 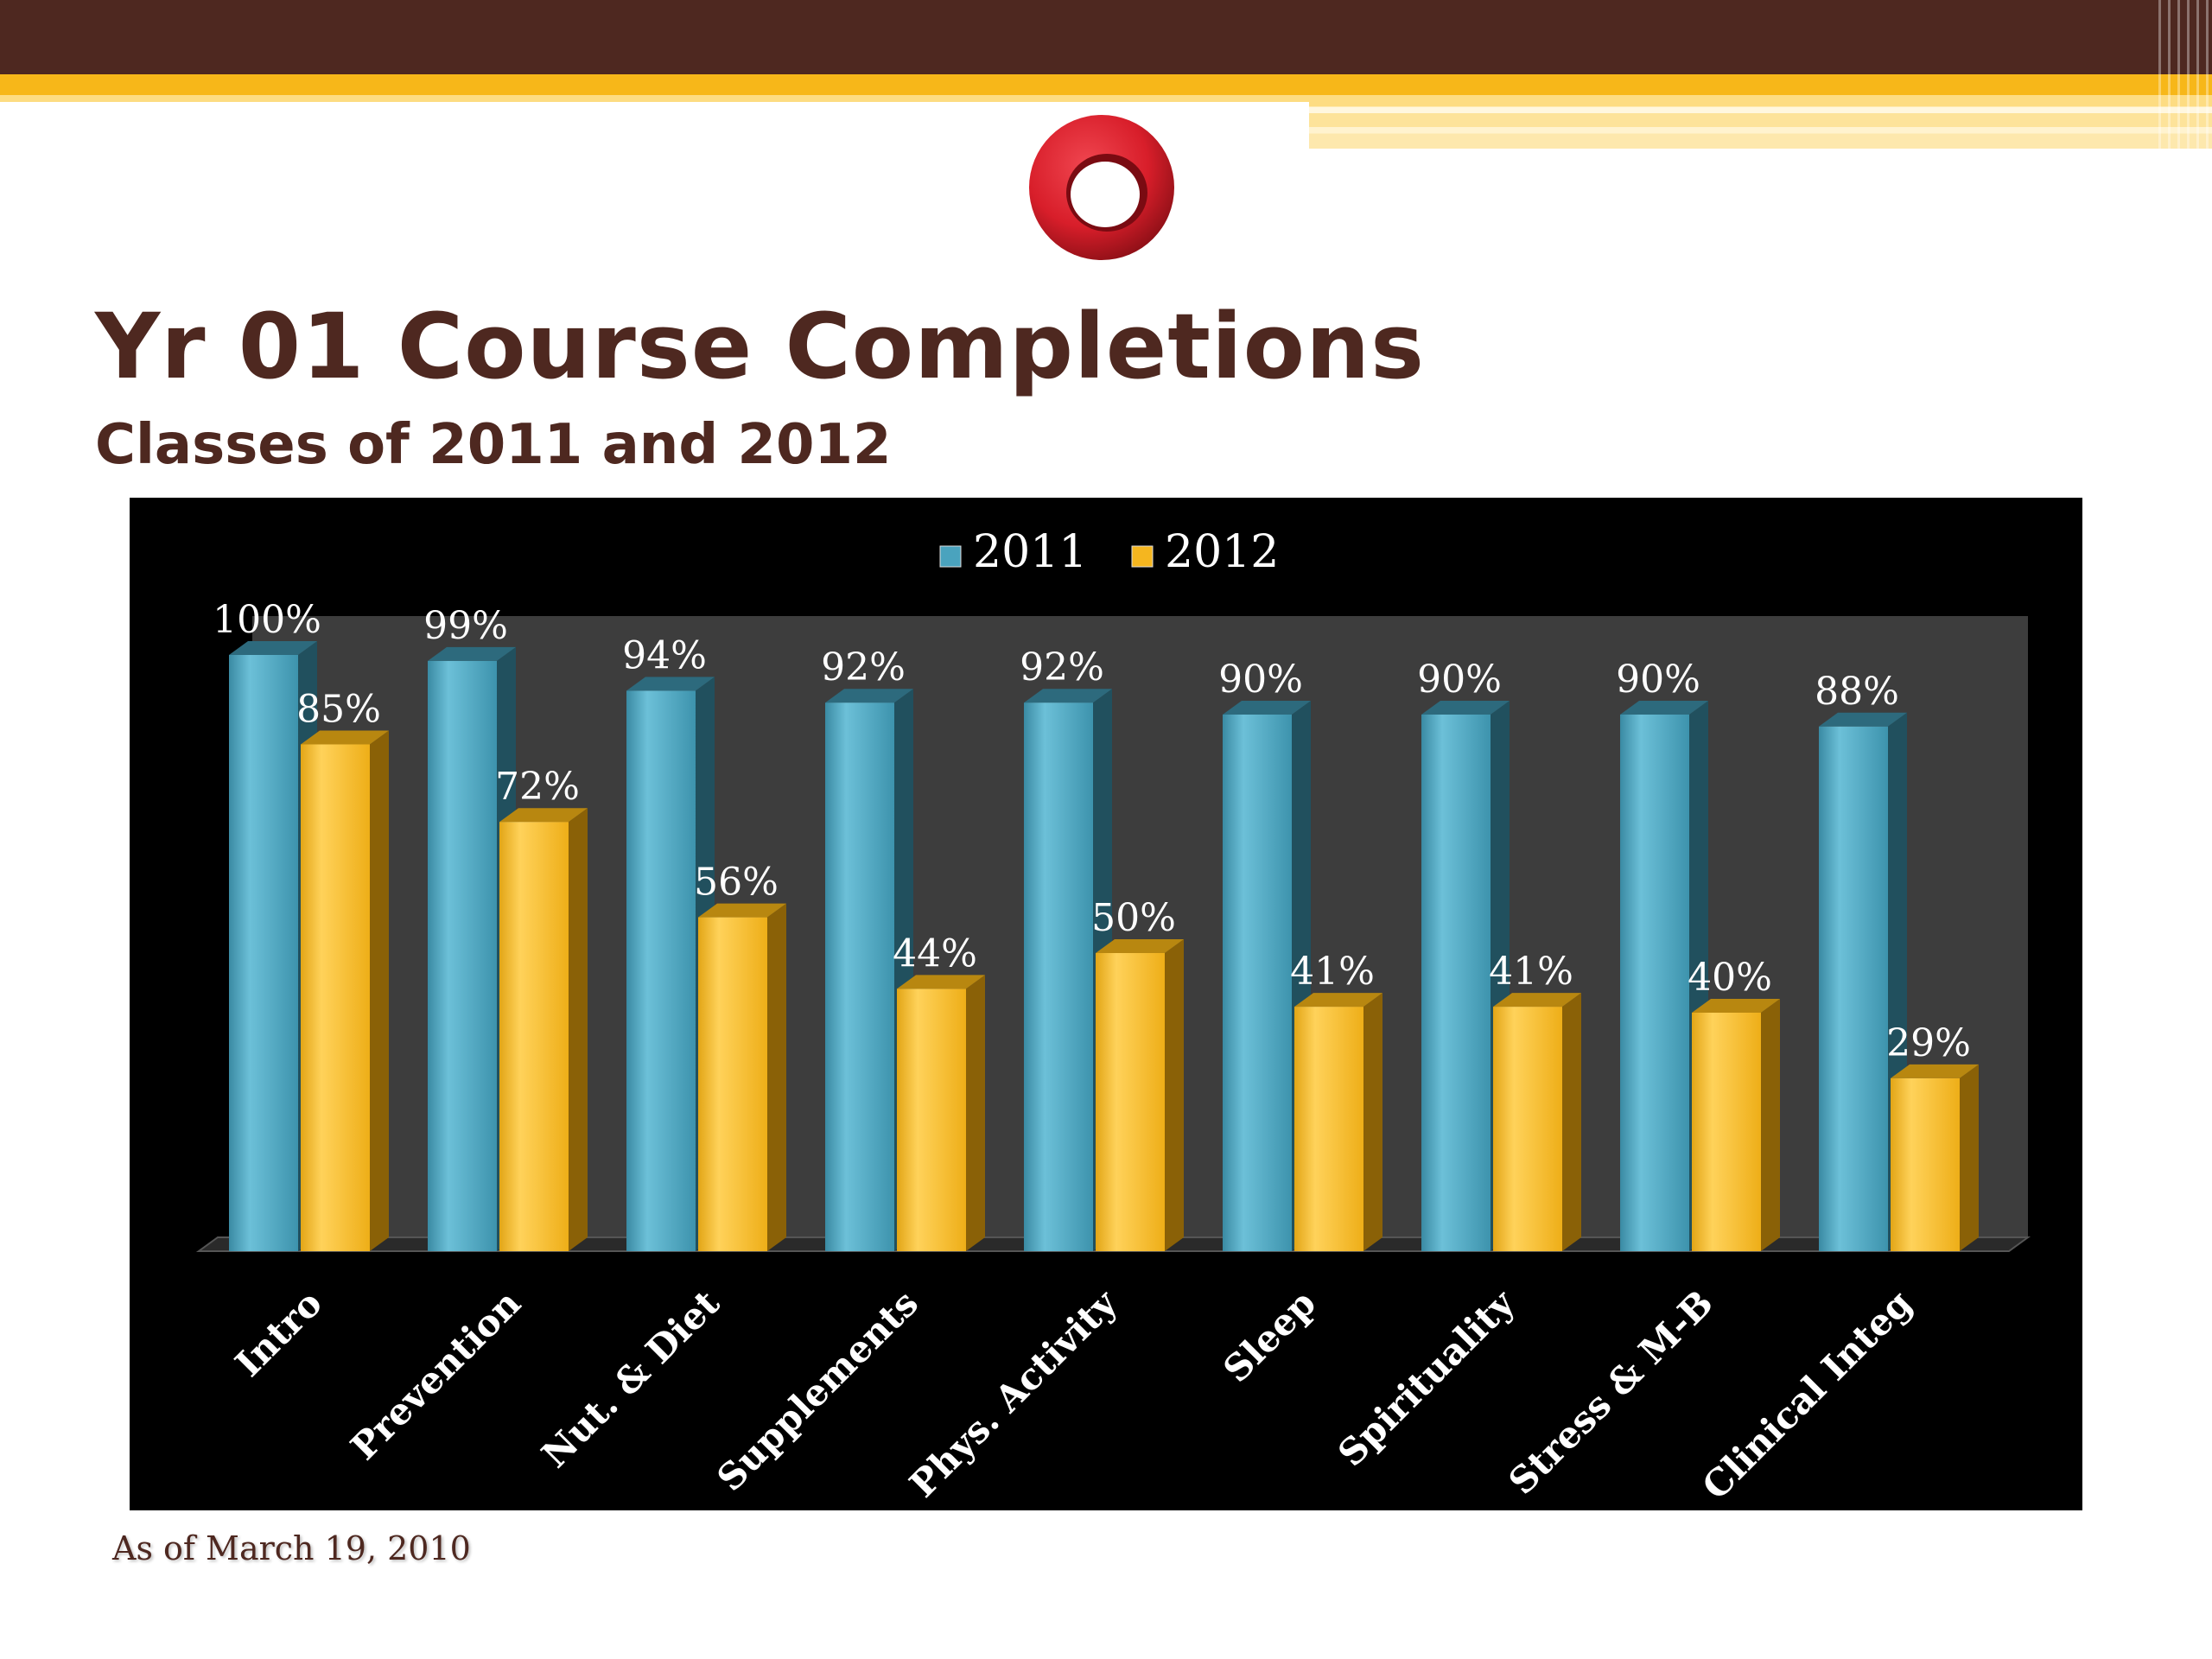 I want to click on legend-label-0: 2011, so click(x=1030, y=552).